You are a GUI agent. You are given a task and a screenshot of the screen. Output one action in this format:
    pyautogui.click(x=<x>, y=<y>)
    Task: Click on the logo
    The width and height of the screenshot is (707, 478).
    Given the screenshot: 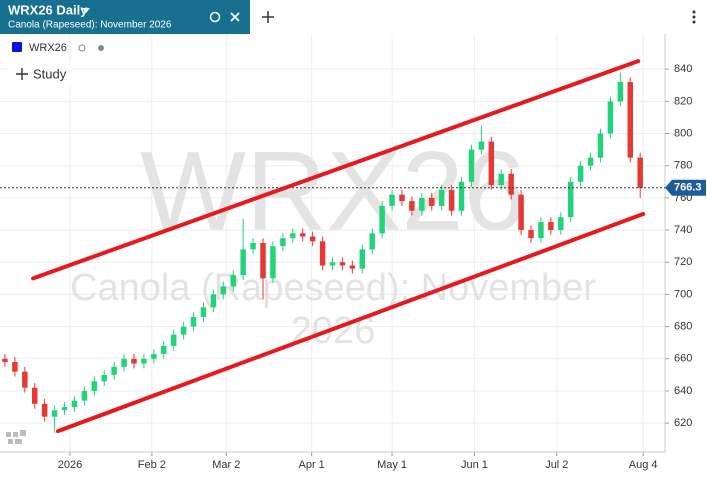 What is the action you would take?
    pyautogui.click(x=16, y=437)
    